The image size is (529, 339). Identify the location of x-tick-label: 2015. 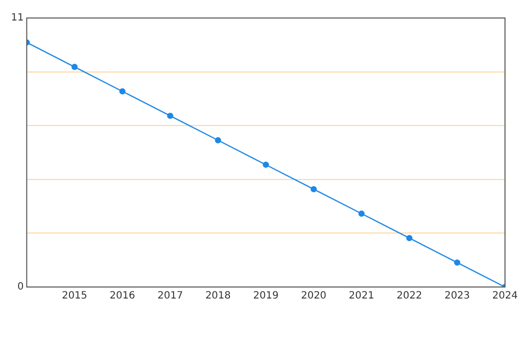
(75, 296).